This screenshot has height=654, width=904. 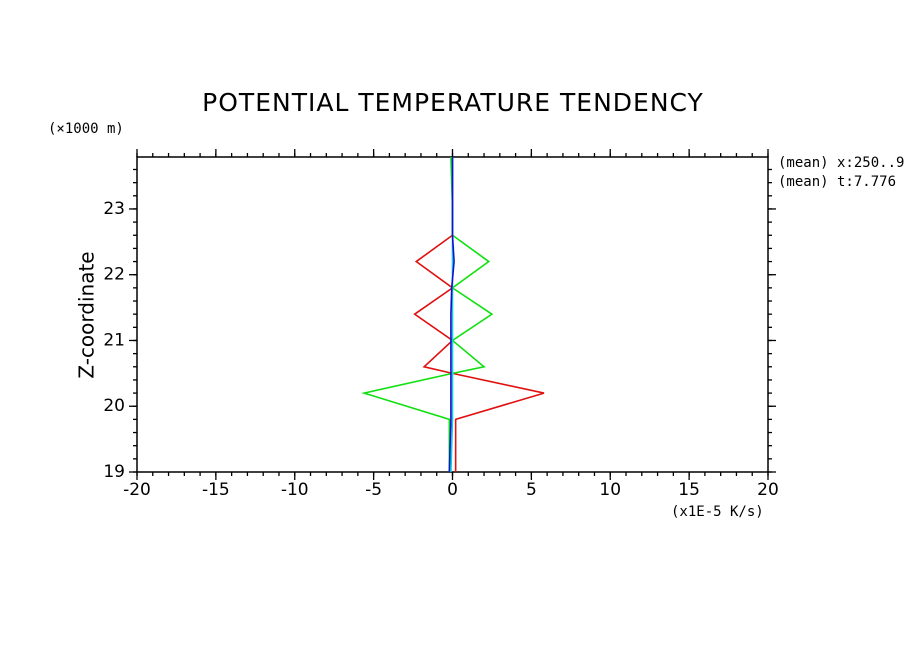 I want to click on y-axis-label: Z-coordinate, so click(x=87, y=314).